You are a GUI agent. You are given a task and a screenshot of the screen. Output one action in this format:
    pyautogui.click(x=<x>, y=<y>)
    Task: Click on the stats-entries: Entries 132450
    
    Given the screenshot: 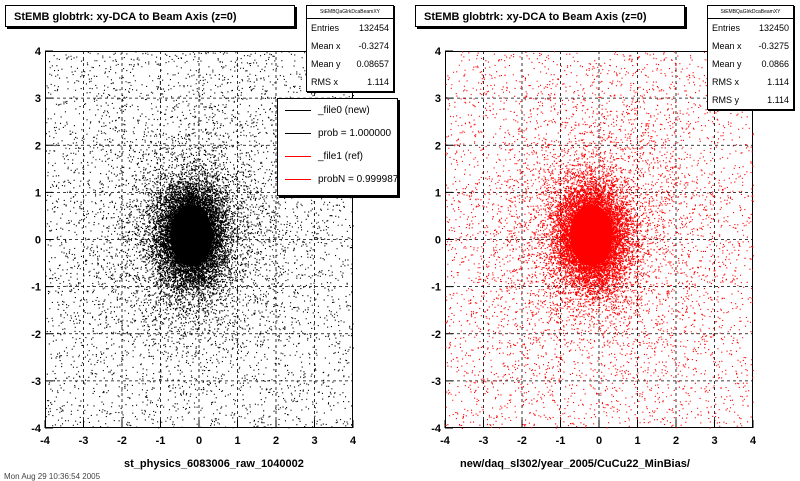 What is the action you would take?
    pyautogui.click(x=750, y=28)
    